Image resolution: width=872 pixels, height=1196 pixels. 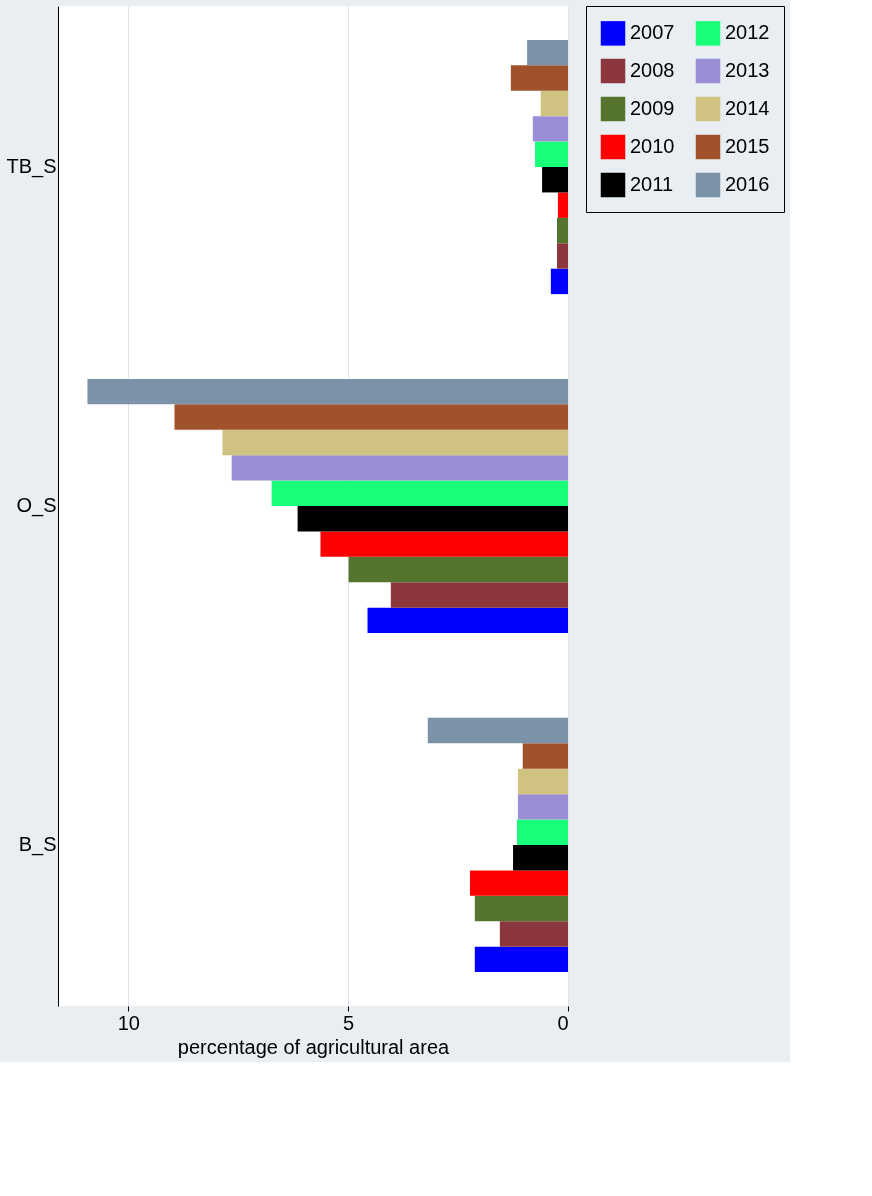 I want to click on legend-label: 2011, so click(x=652, y=184).